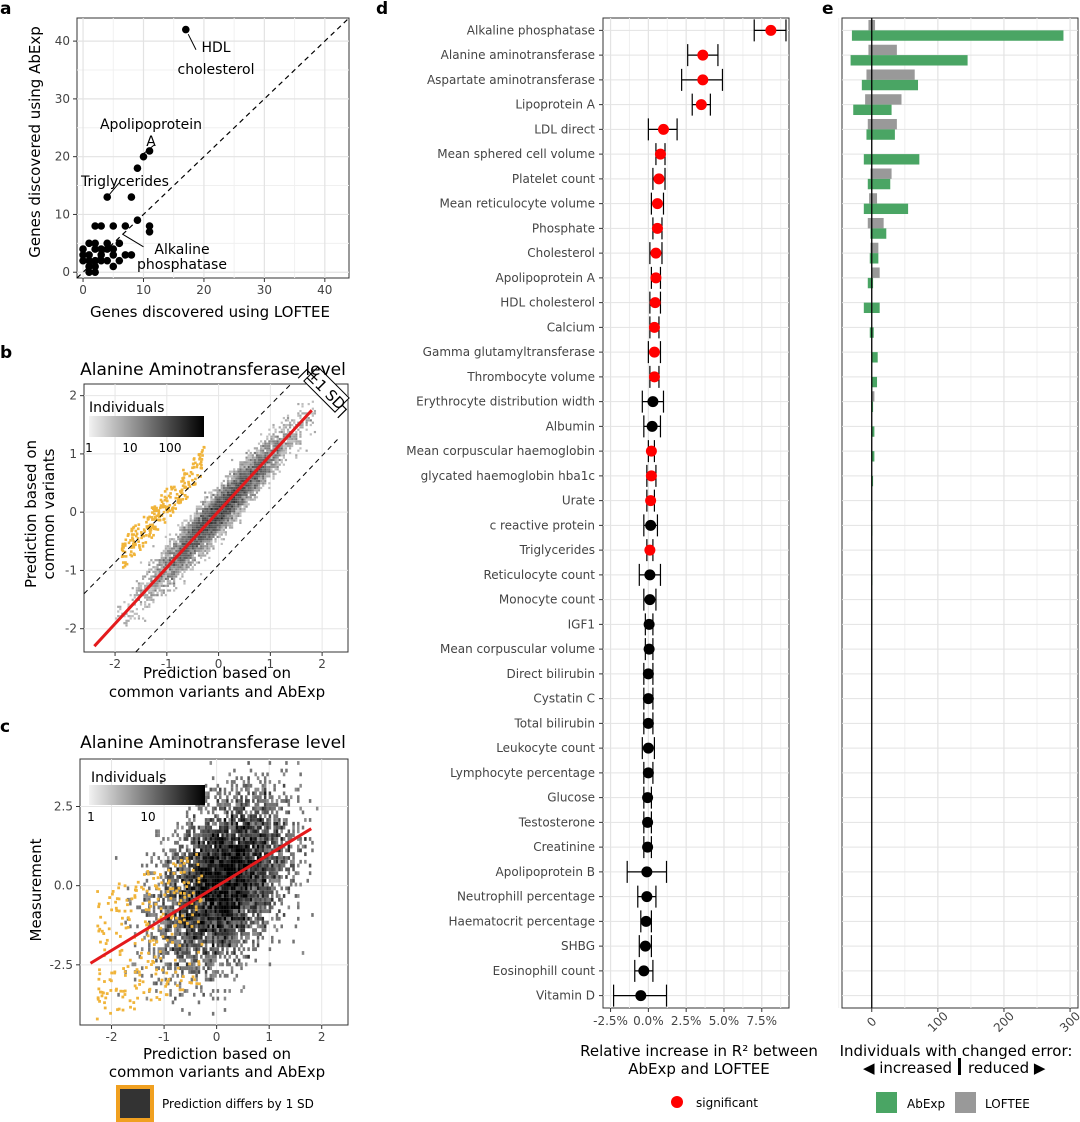 The width and height of the screenshot is (1080, 1122). I want to click on panel-label-a: a, so click(5, 9).